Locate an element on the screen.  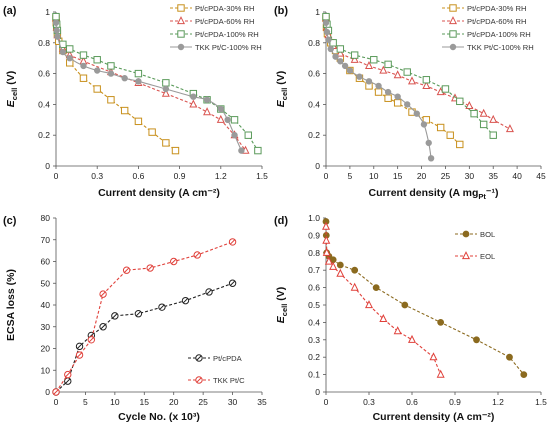
legend-item: TKK Pt/C is located at coordinates (216, 380).